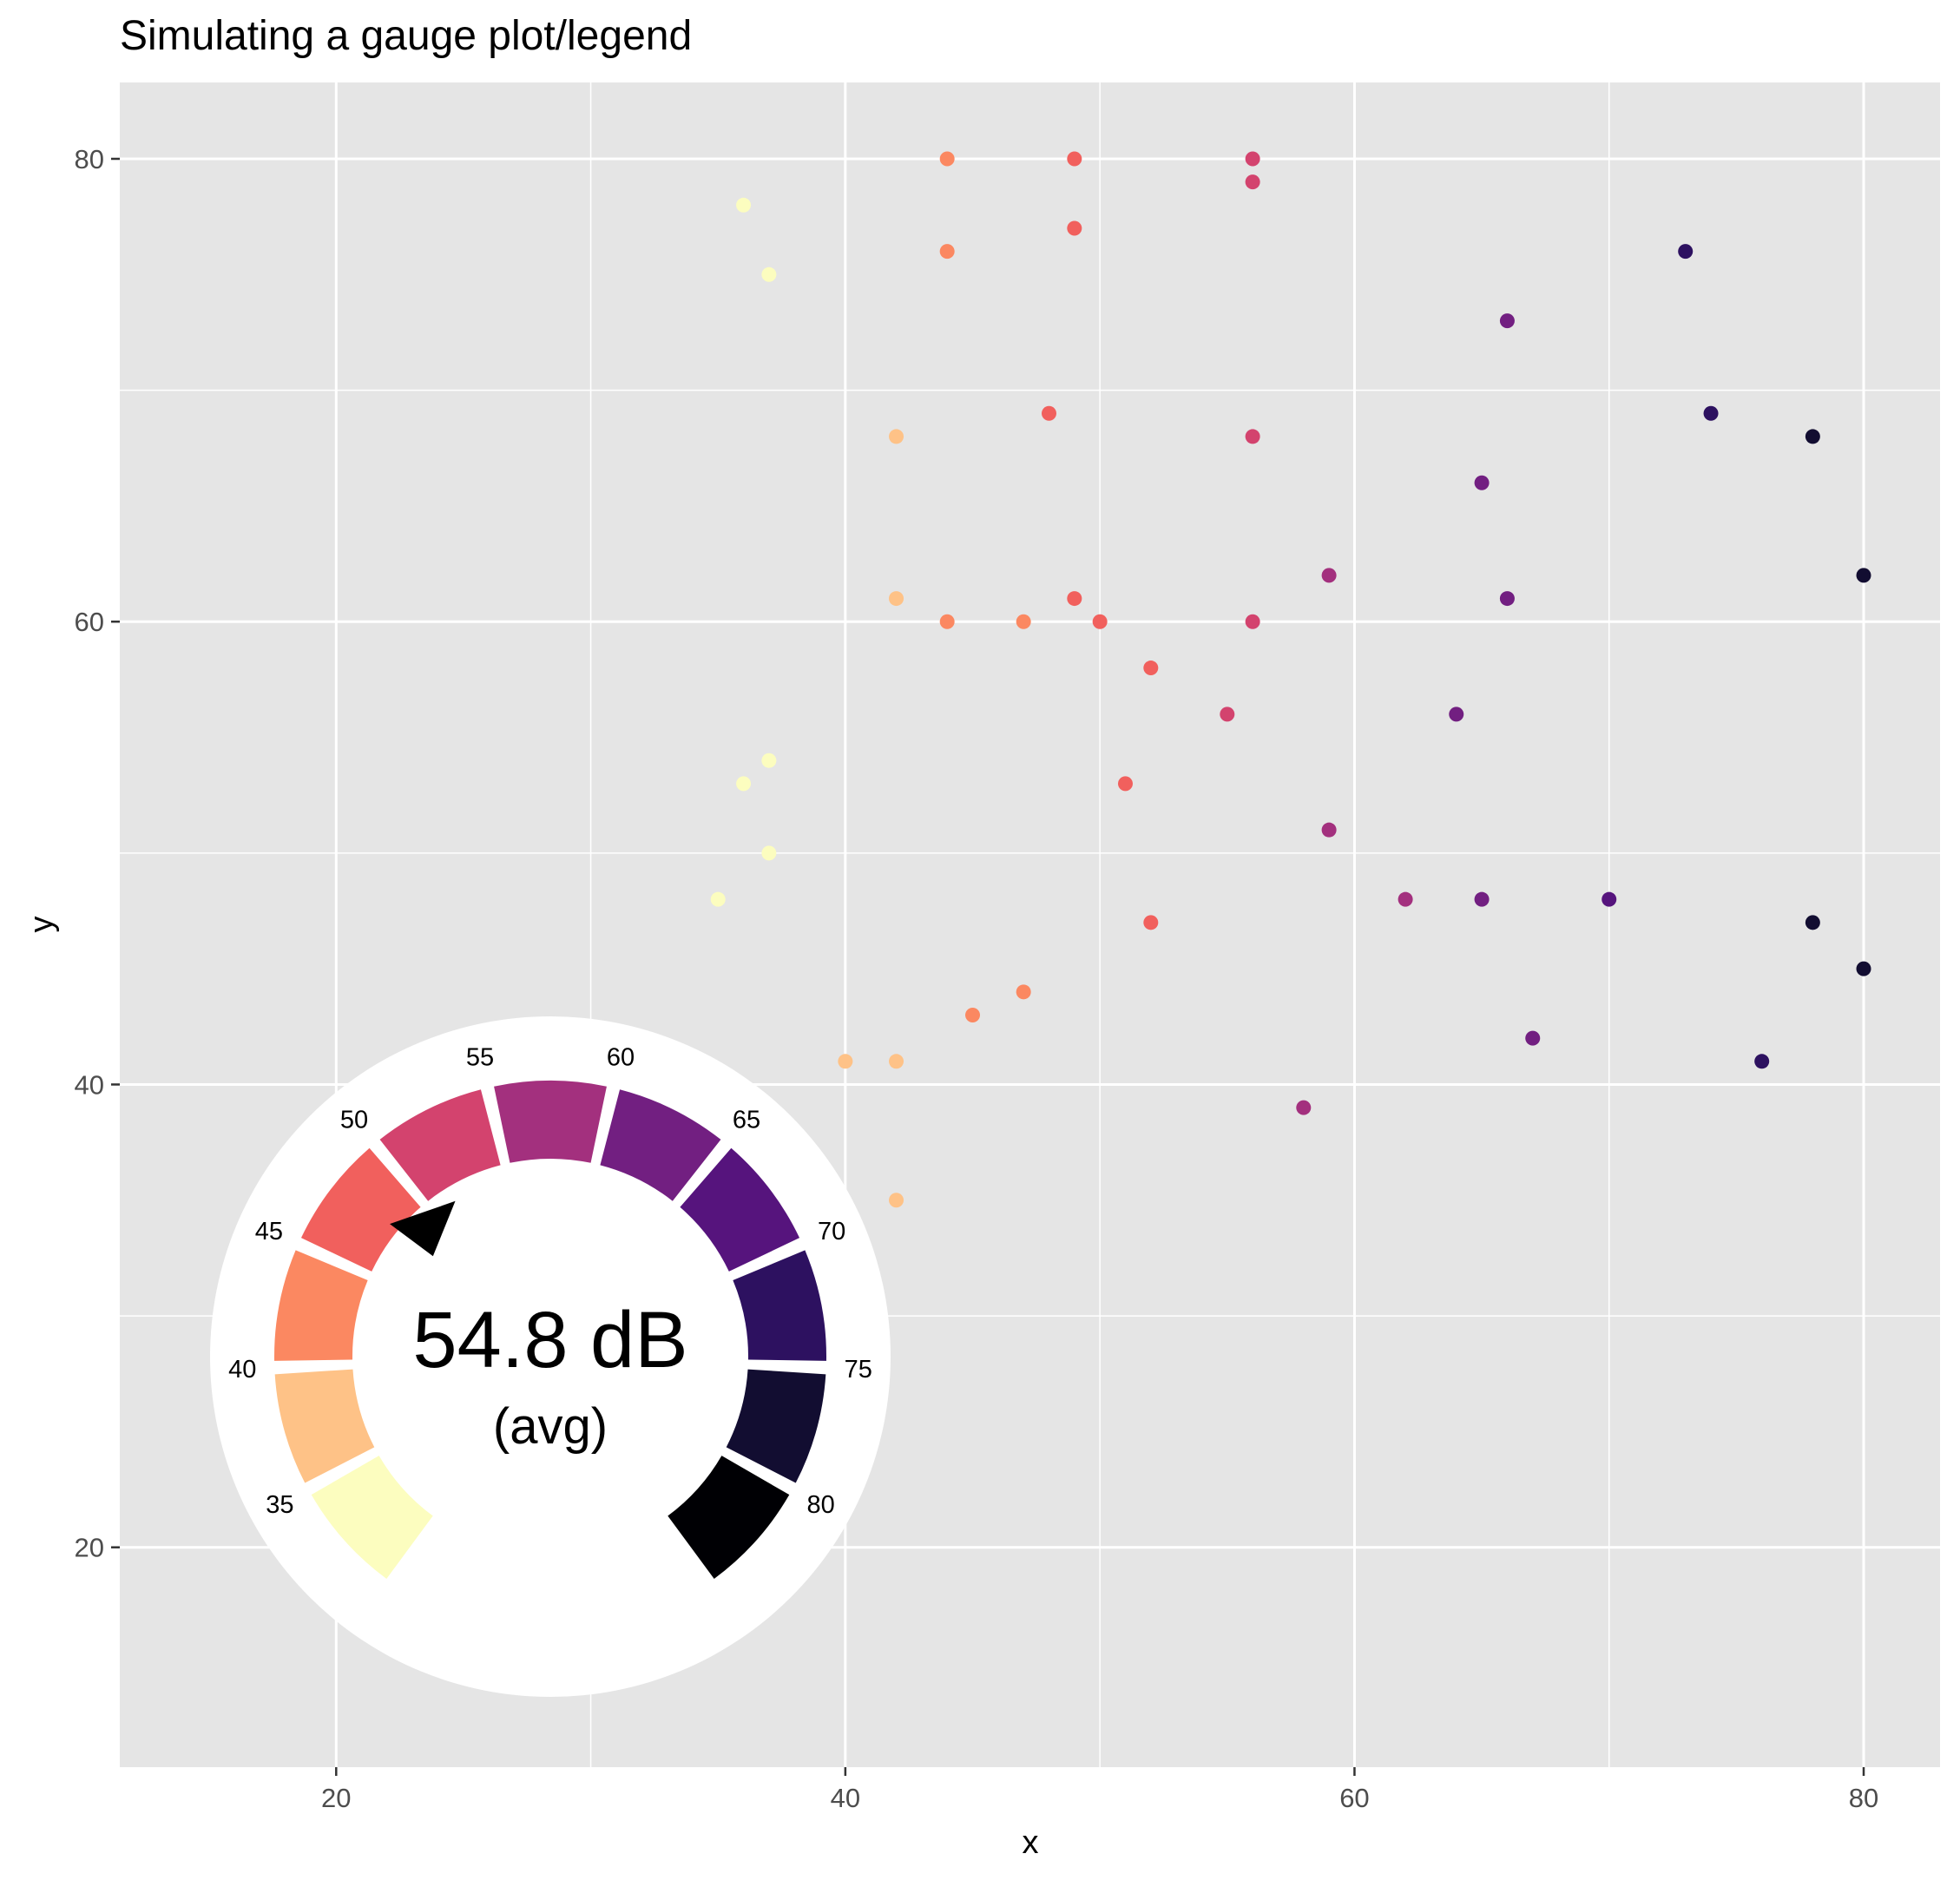 The width and height of the screenshot is (1960, 1880). What do you see at coordinates (279, 1505) in the screenshot?
I see `gauge-tick-label: 35` at bounding box center [279, 1505].